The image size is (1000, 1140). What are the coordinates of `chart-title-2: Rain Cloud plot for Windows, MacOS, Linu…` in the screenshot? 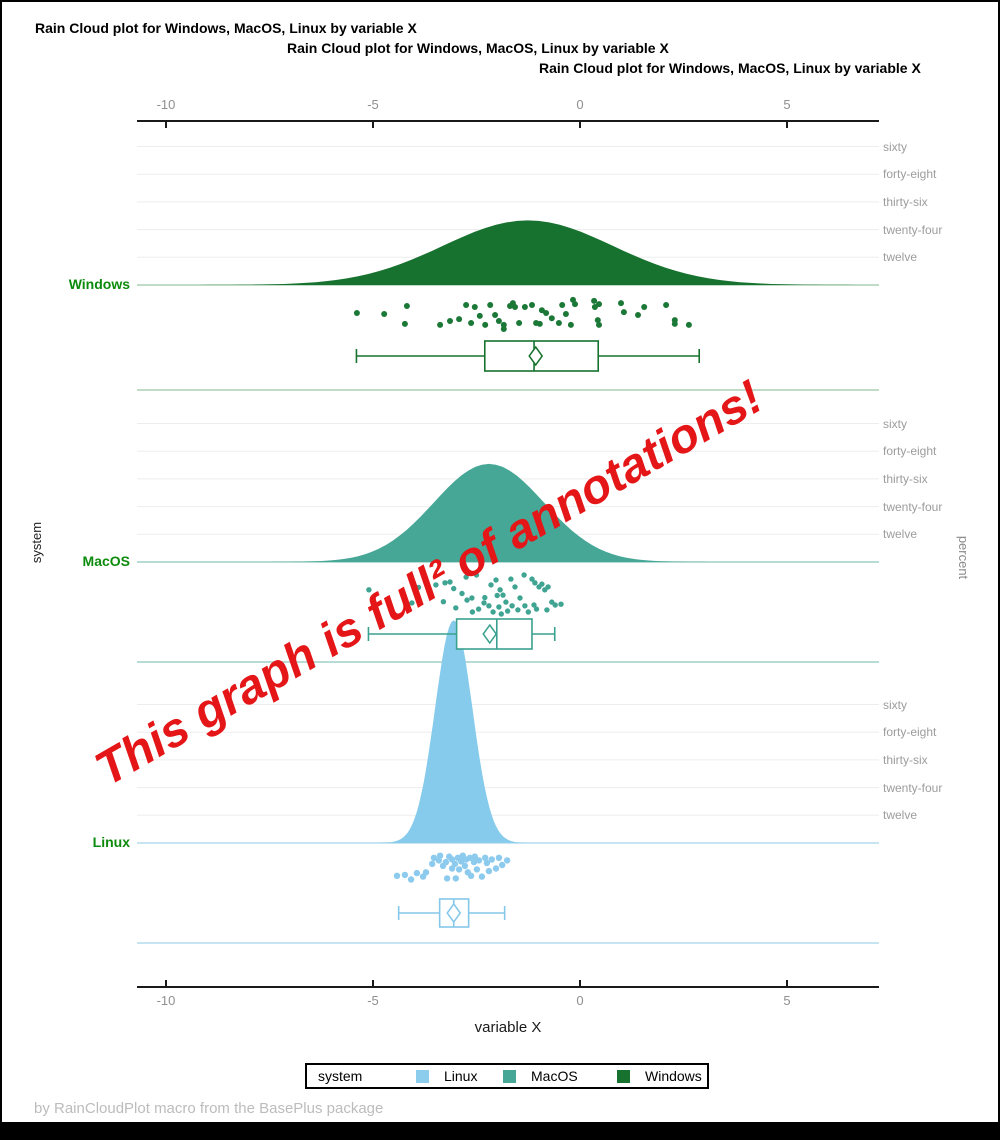 It's located at (478, 48).